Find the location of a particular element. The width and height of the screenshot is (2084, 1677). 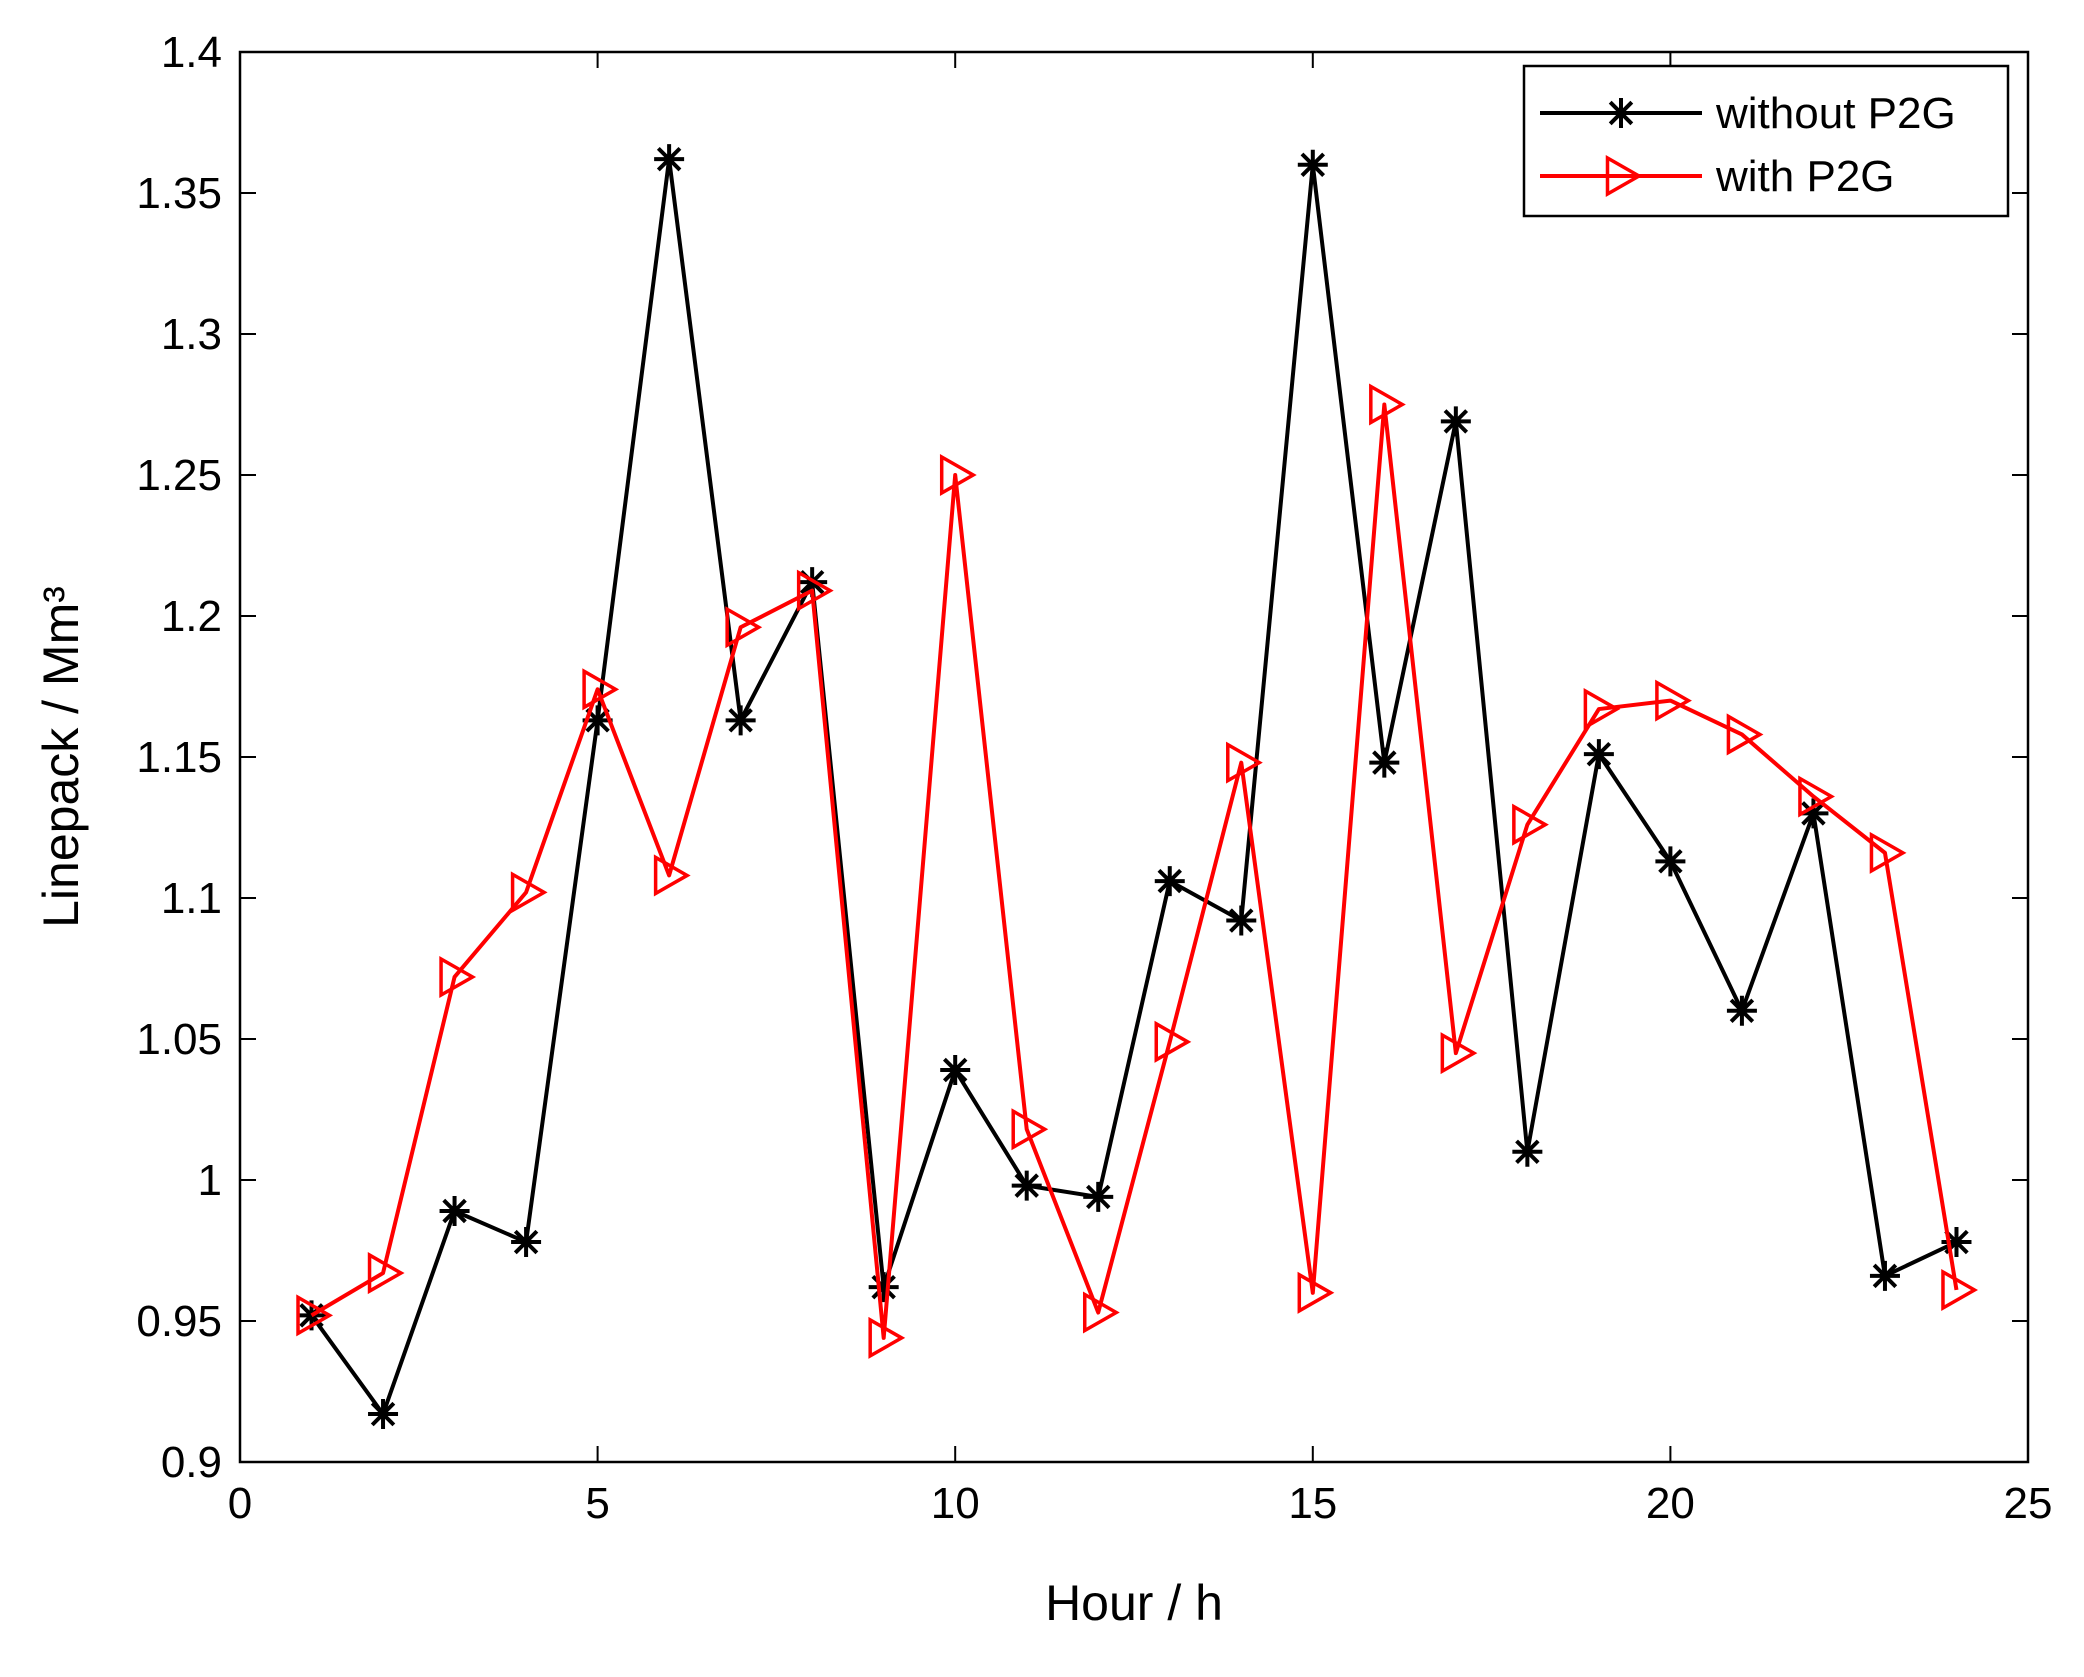

y-tick-label: 1.1 is located at coordinates (191, 898).